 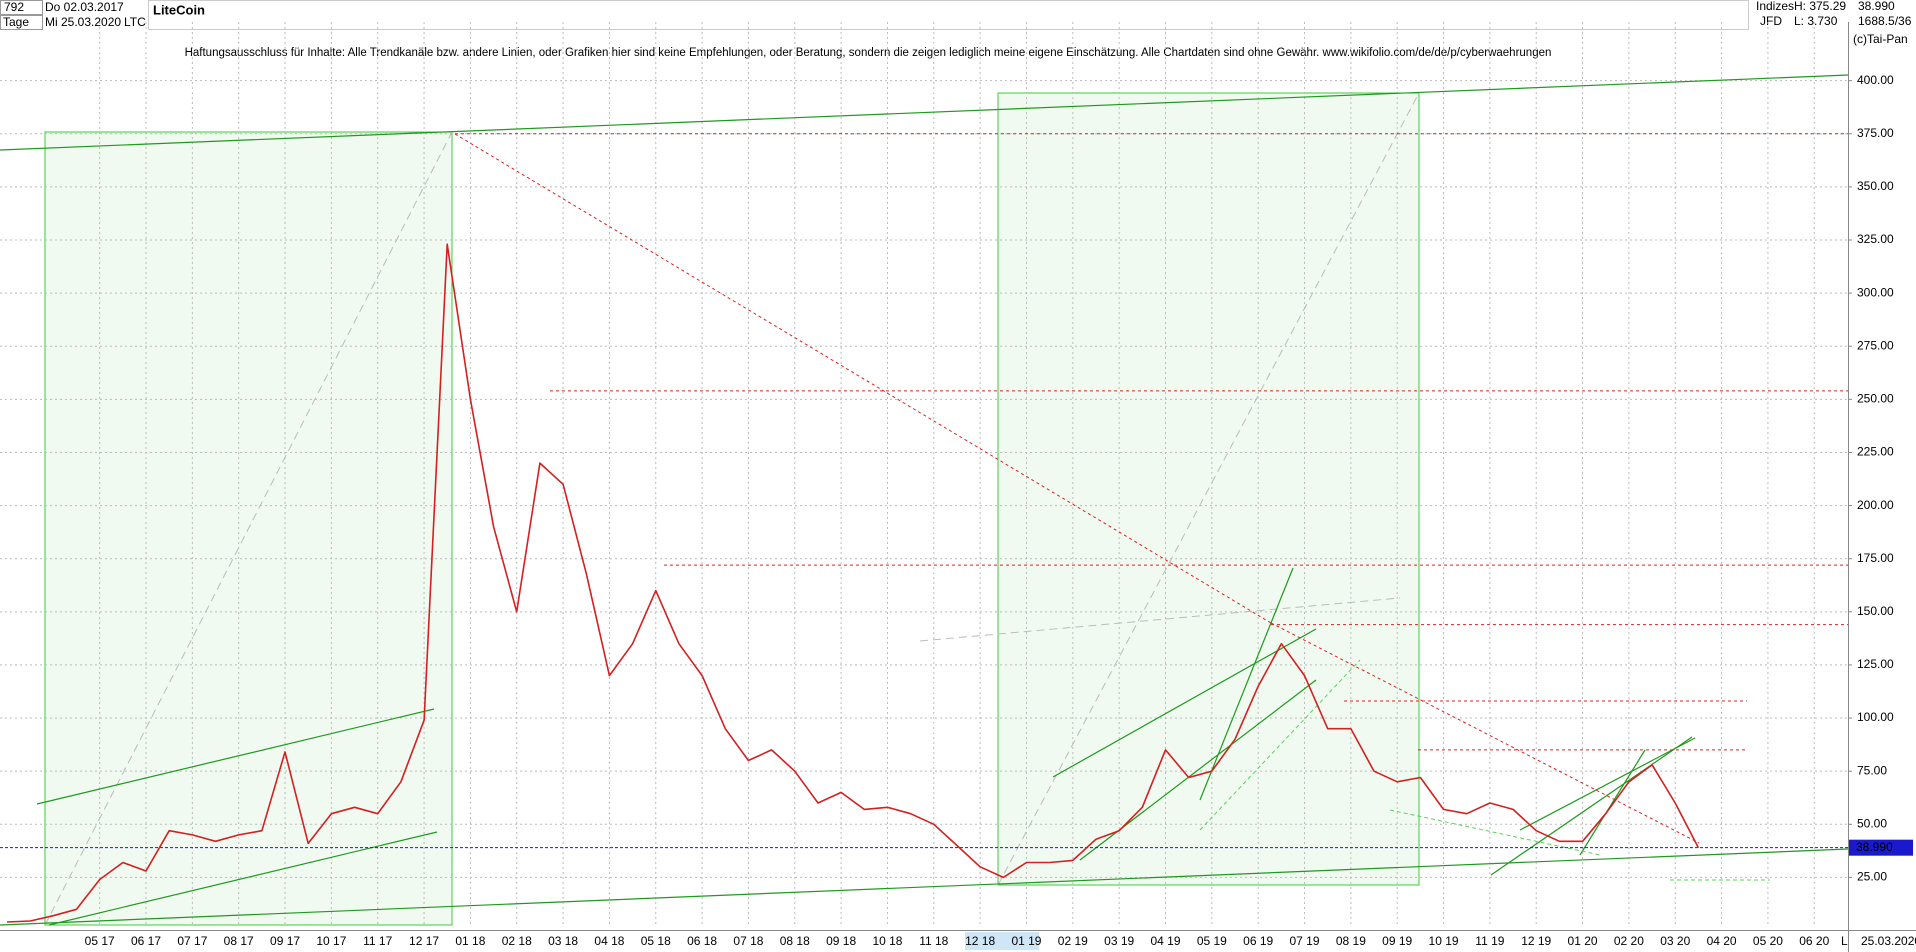 What do you see at coordinates (1875, 292) in the screenshot?
I see `y-tick-label: 300.00` at bounding box center [1875, 292].